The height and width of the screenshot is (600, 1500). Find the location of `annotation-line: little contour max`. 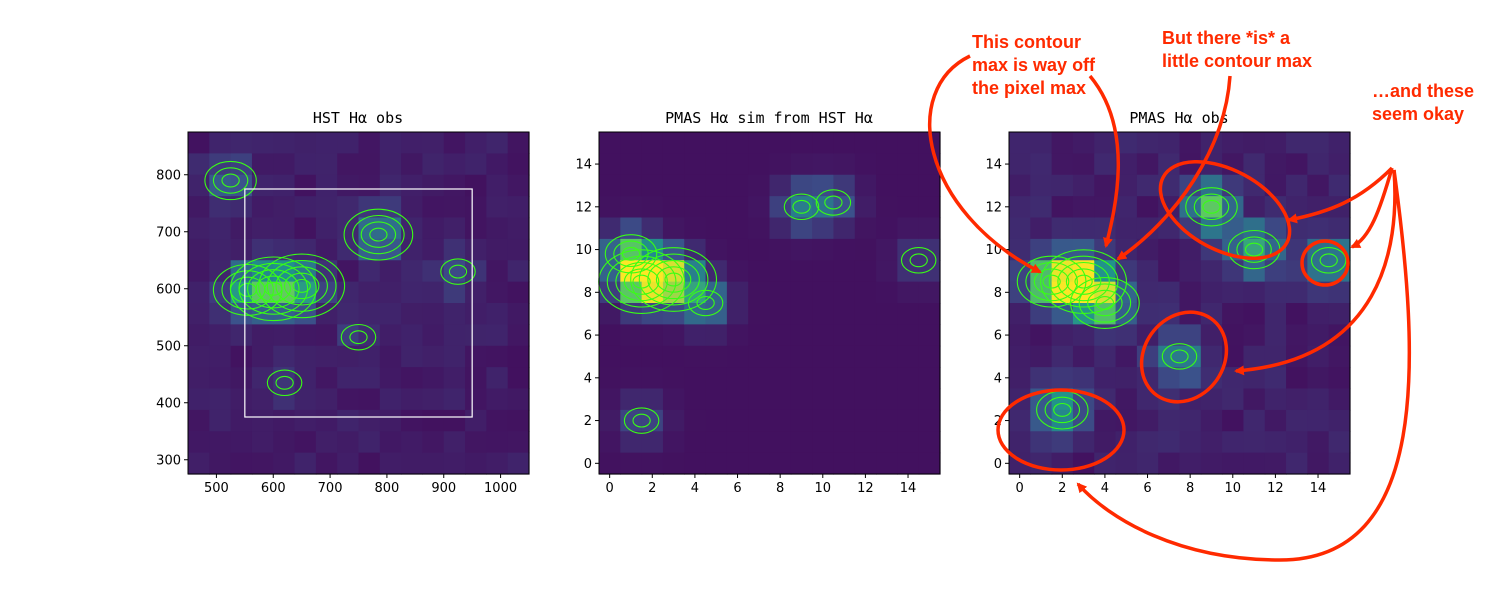

annotation-line: little contour max is located at coordinates (1237, 61).